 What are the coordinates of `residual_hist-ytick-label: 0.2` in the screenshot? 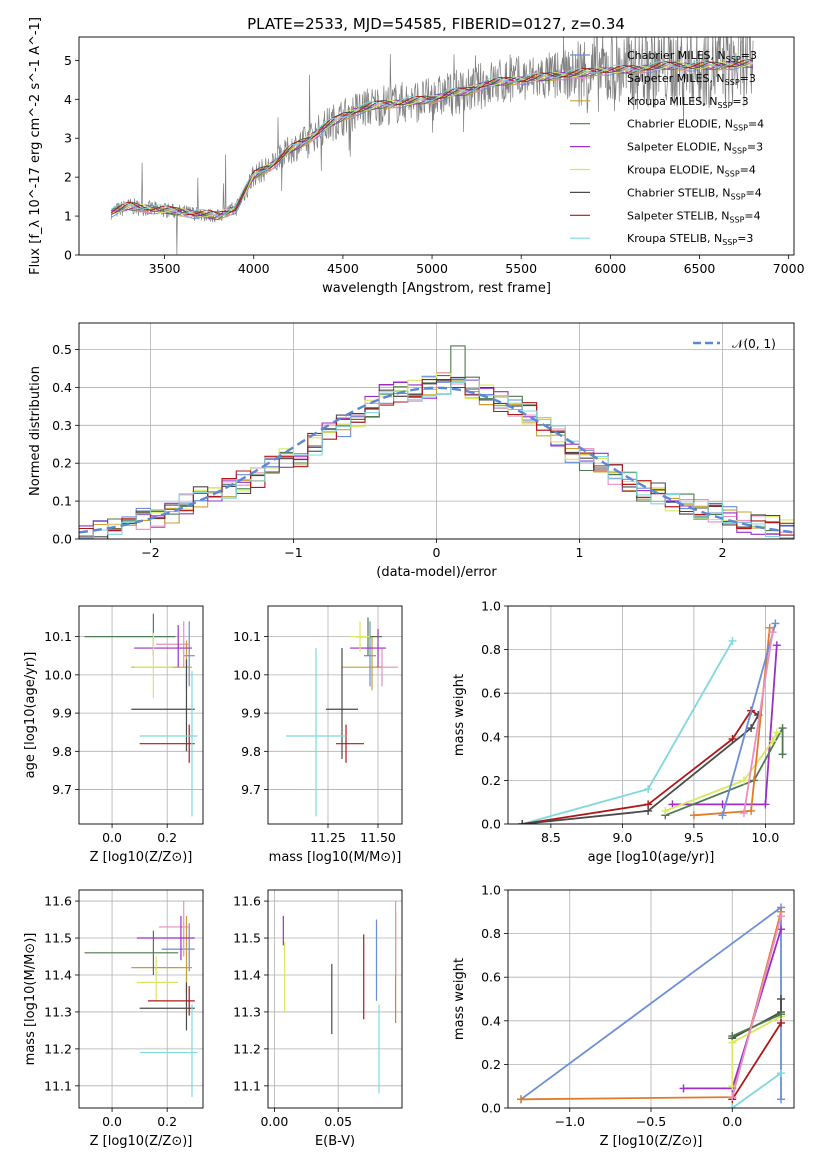 It's located at (62, 463).